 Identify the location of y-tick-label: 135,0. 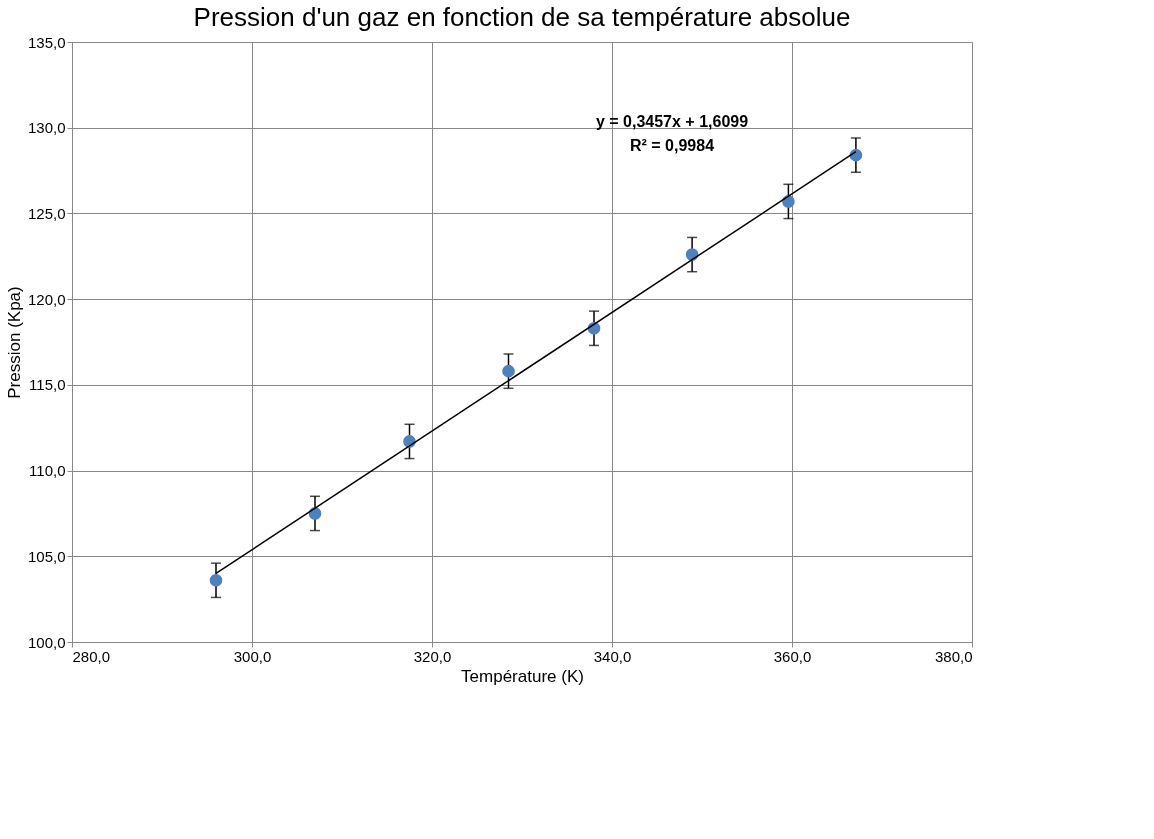
(46, 42).